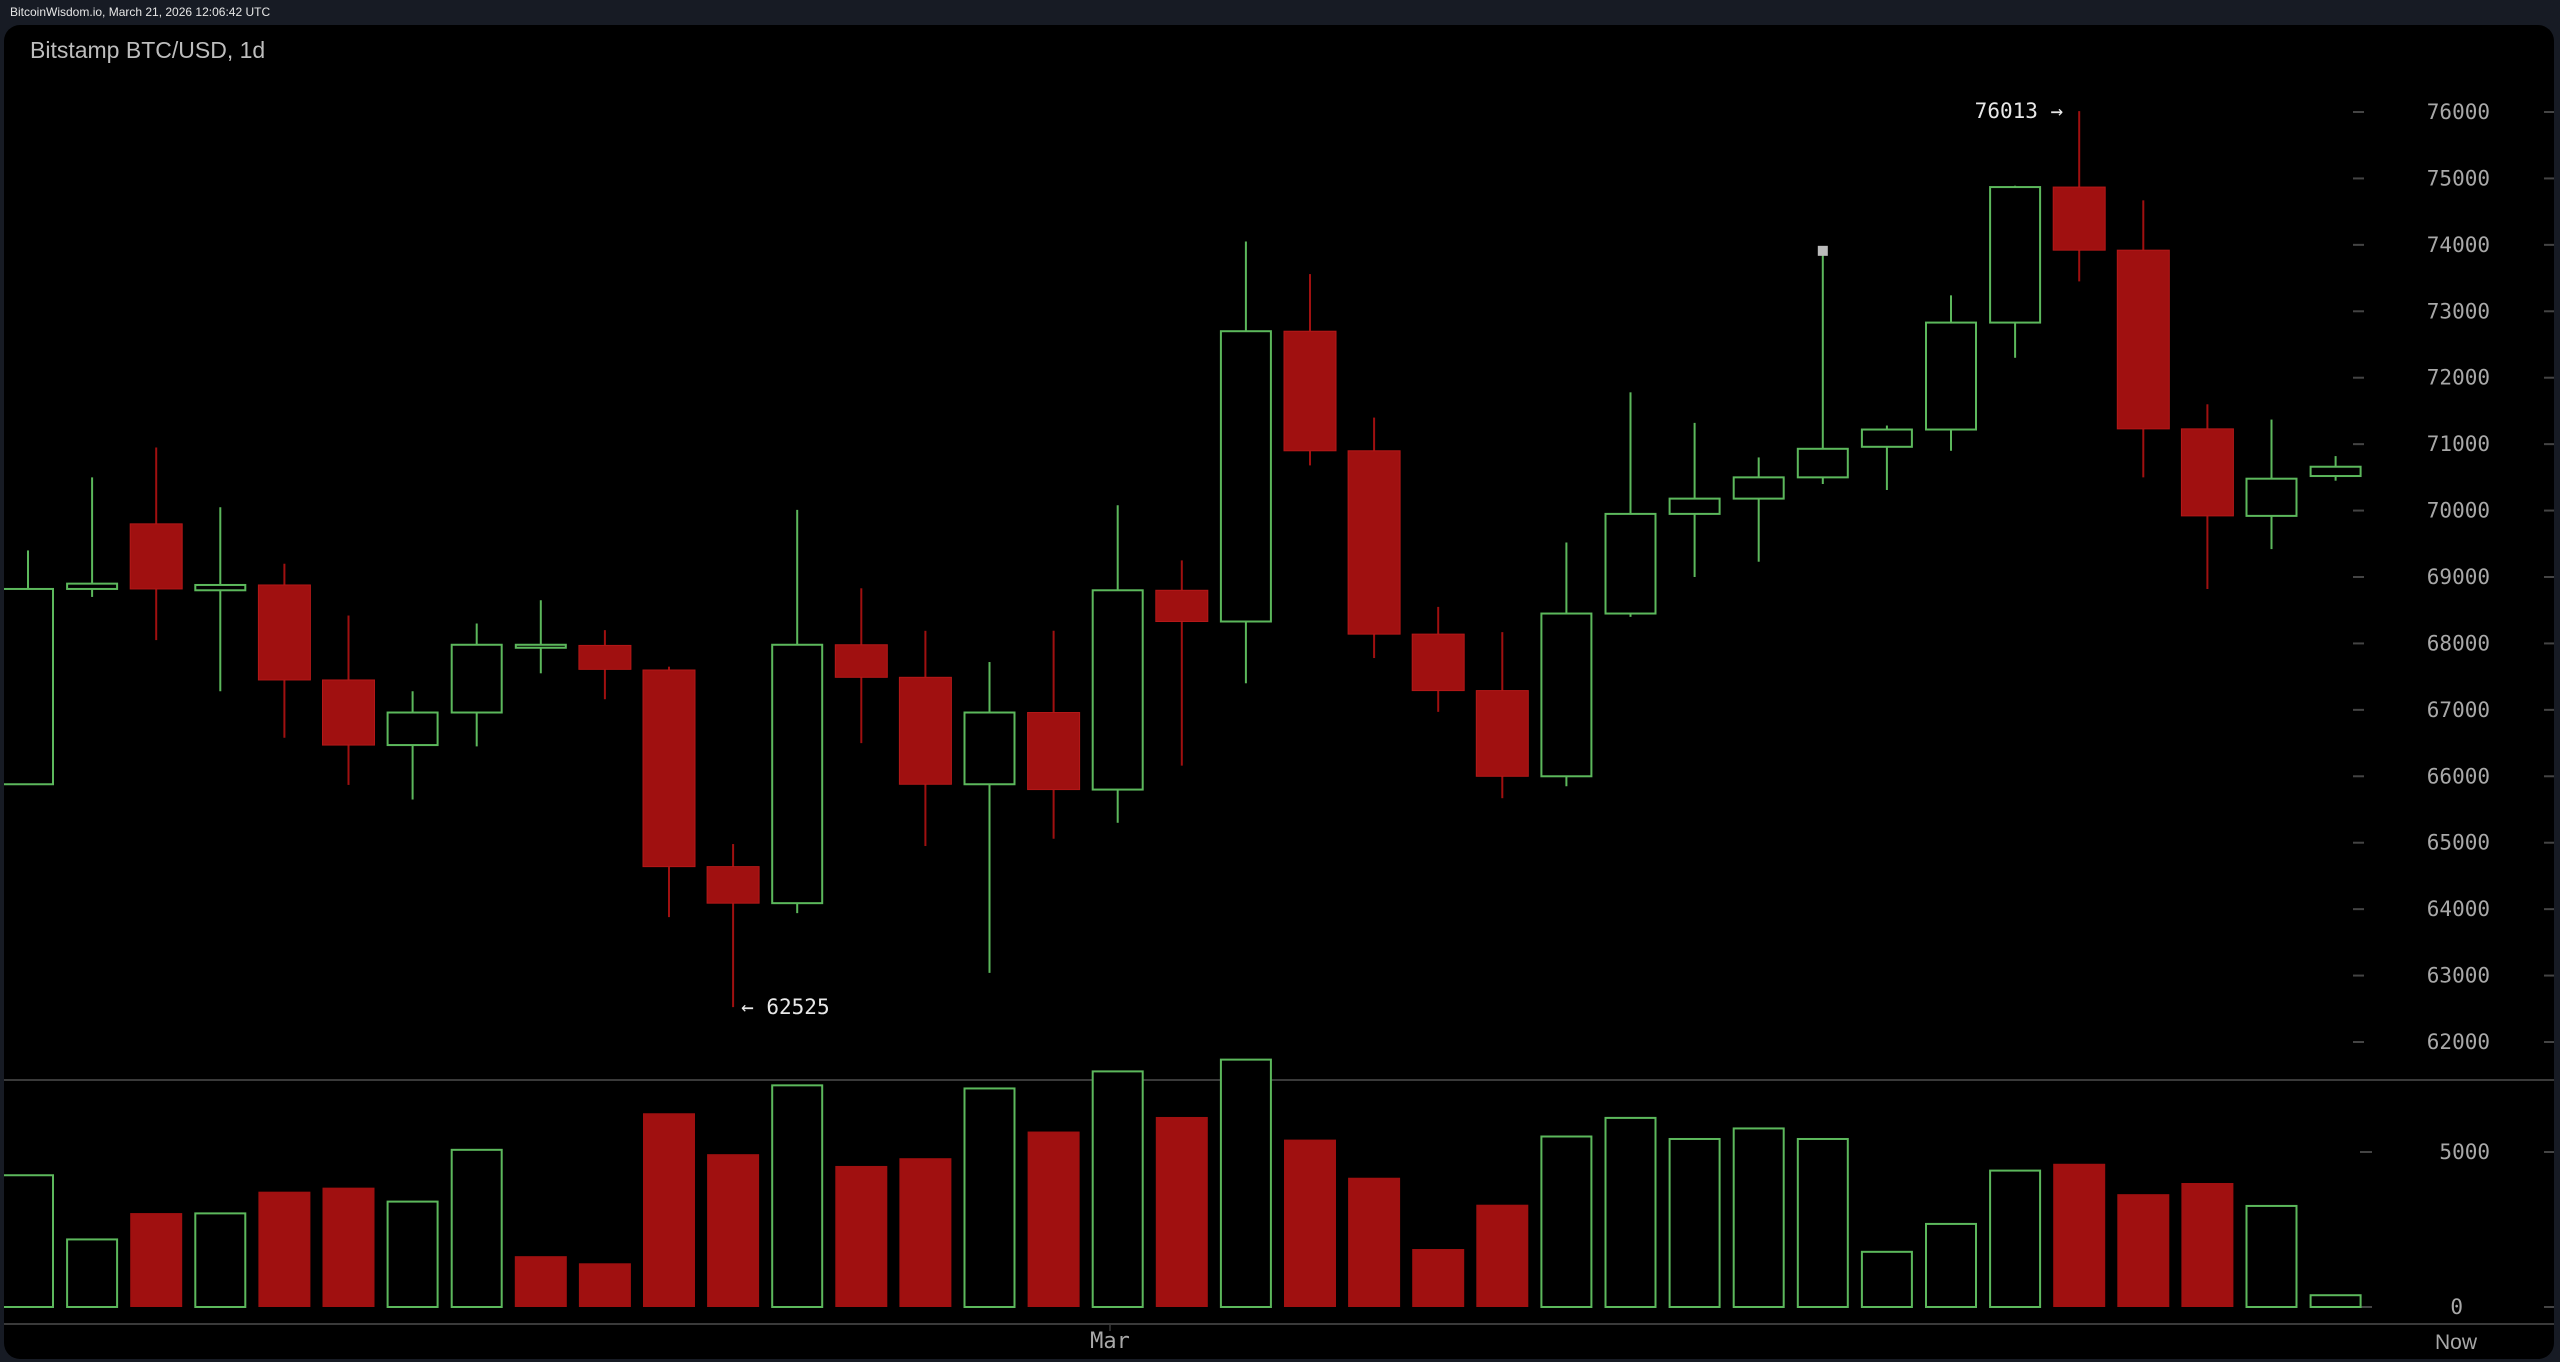  I want to click on price-tick-label: 62000, so click(2458, 1042).